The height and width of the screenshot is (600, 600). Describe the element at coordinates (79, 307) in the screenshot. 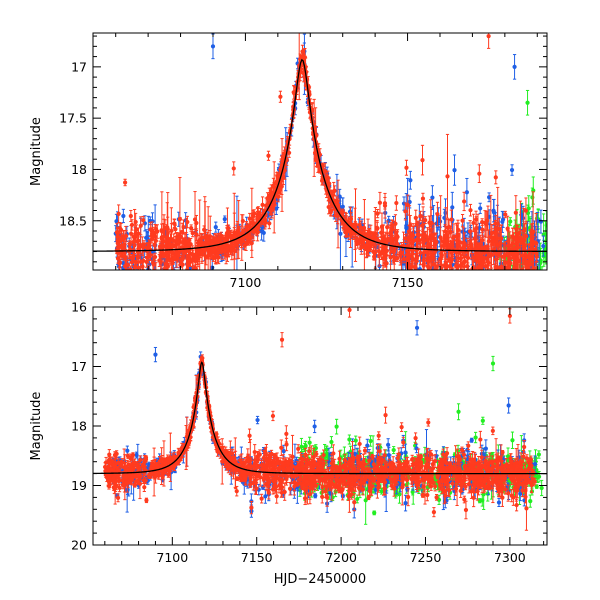

I see `bottom-y-tick-label: 16` at that location.